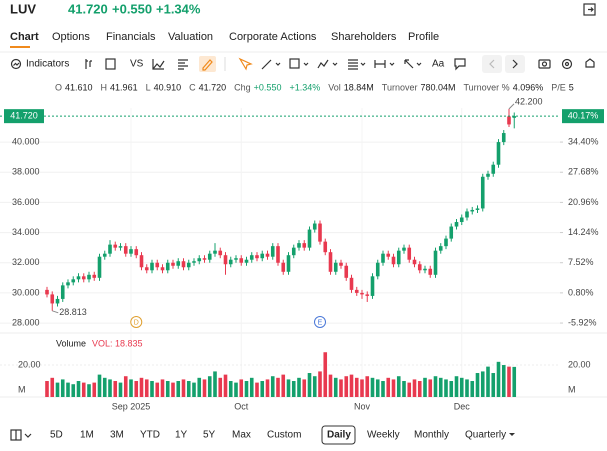 The width and height of the screenshot is (607, 451). Describe the element at coordinates (26, 232) in the screenshot. I see `y-tick-label: 34.000` at that location.